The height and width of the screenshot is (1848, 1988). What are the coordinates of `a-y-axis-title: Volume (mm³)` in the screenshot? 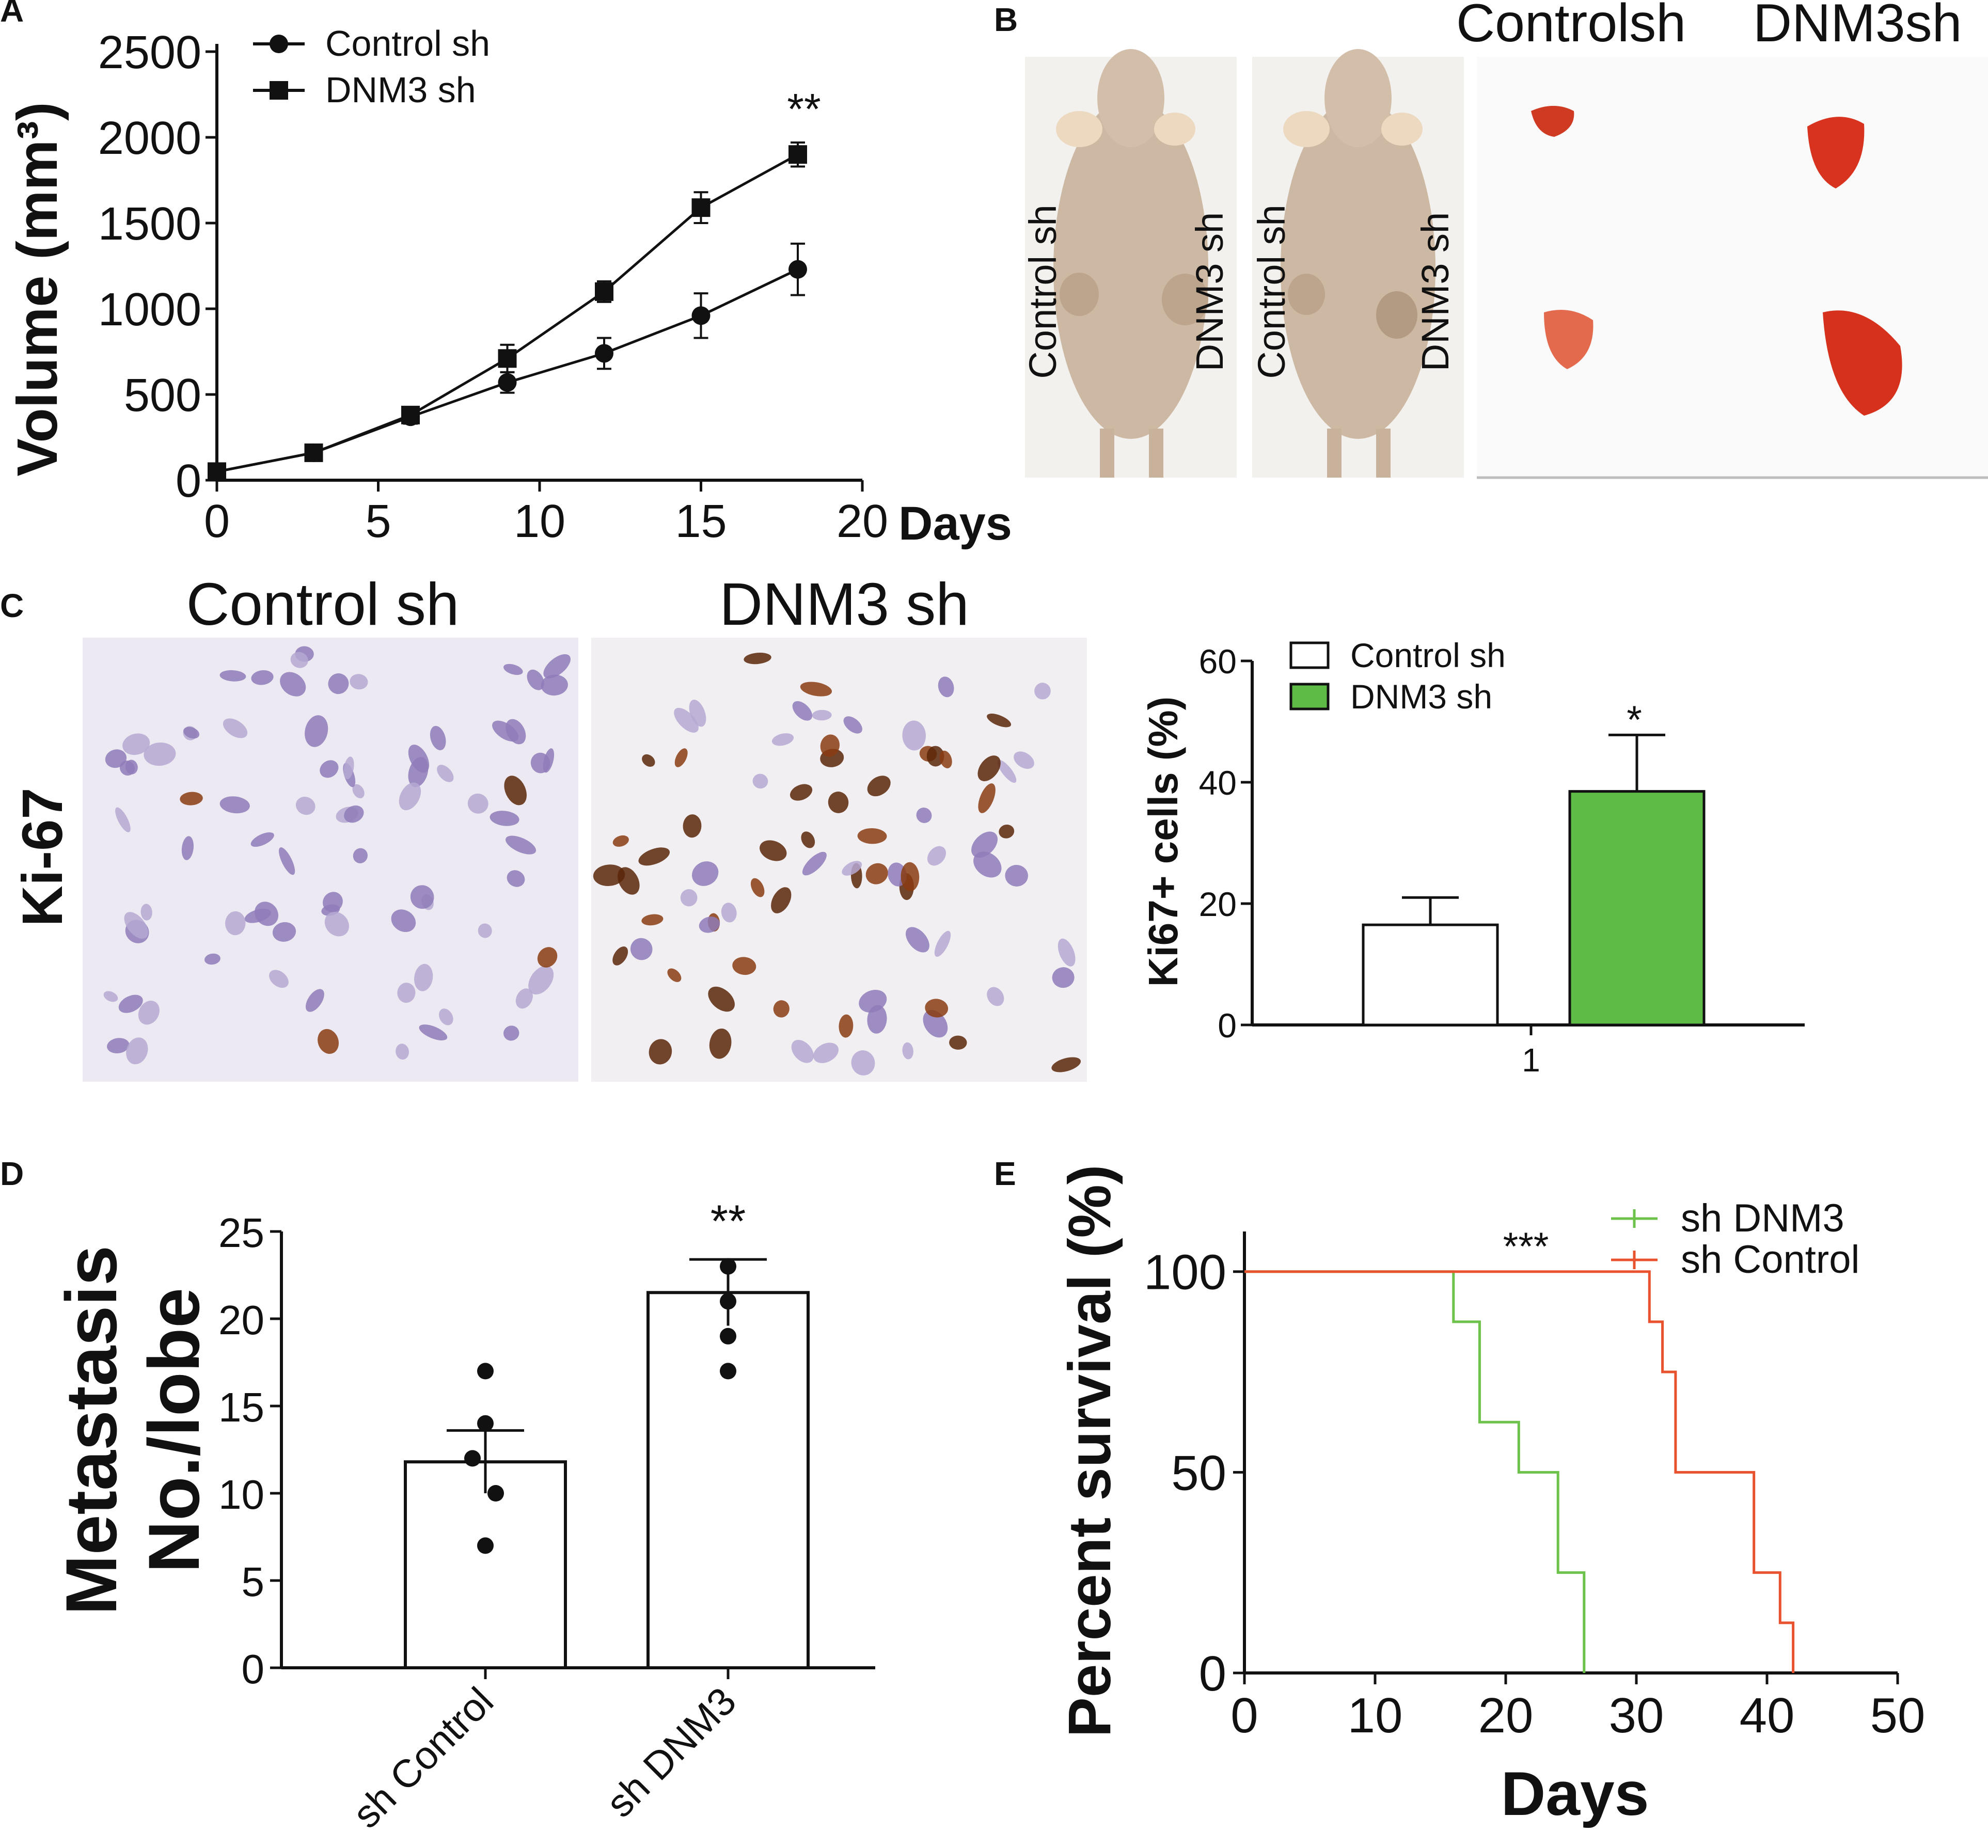 It's located at (38, 289).